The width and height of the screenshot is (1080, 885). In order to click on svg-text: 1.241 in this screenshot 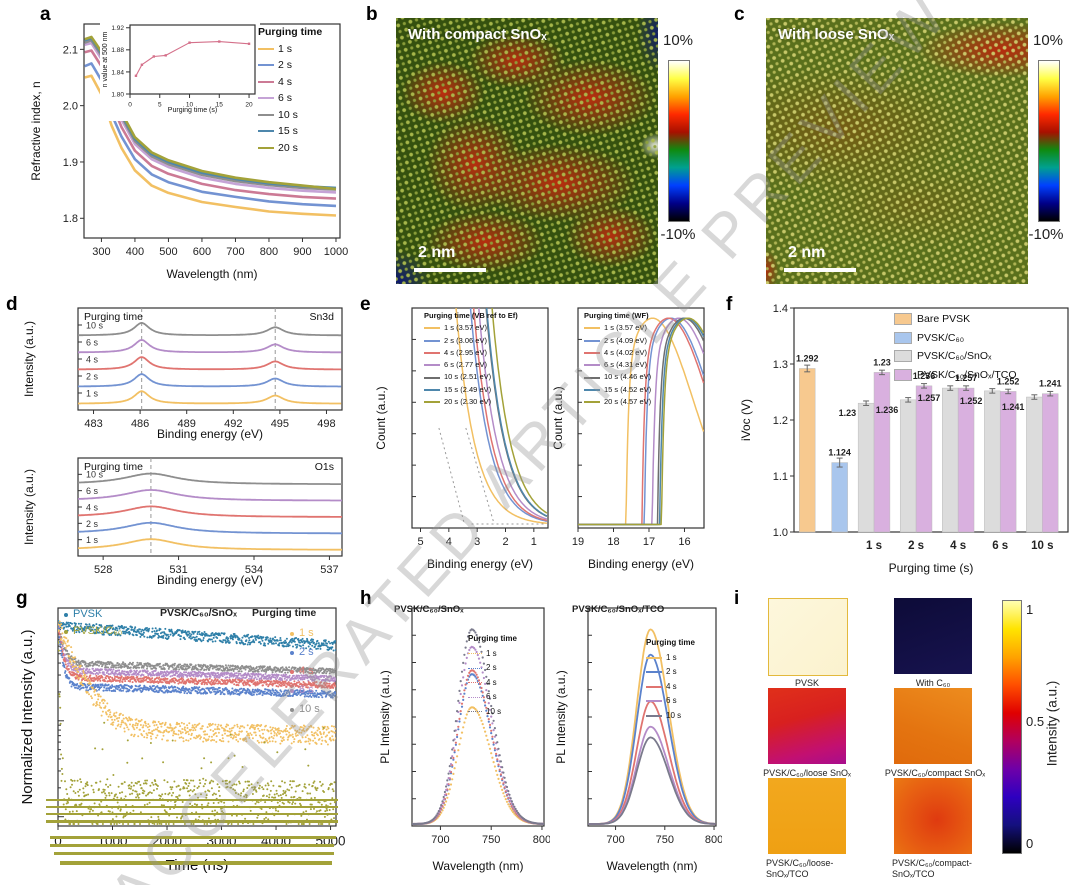, I will do `click(1013, 407)`.